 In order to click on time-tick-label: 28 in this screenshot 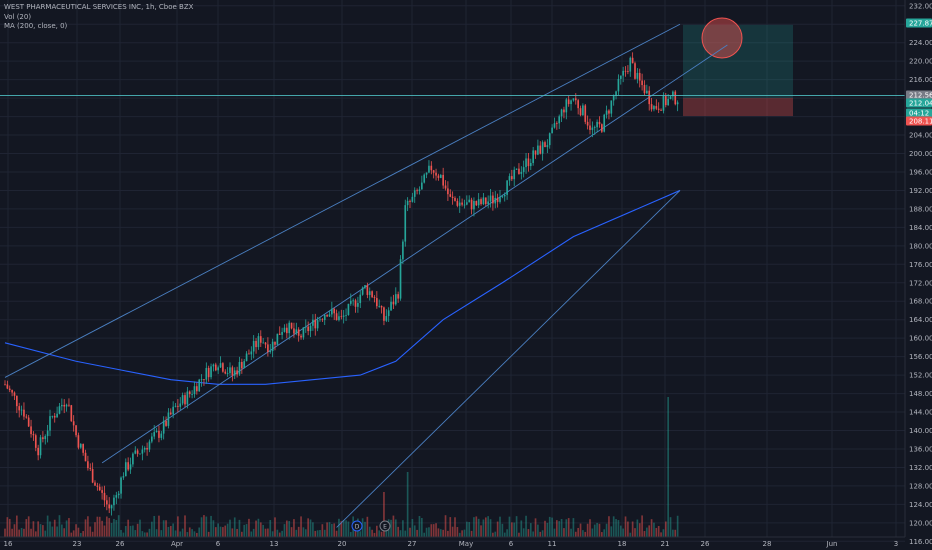, I will do `click(767, 544)`.